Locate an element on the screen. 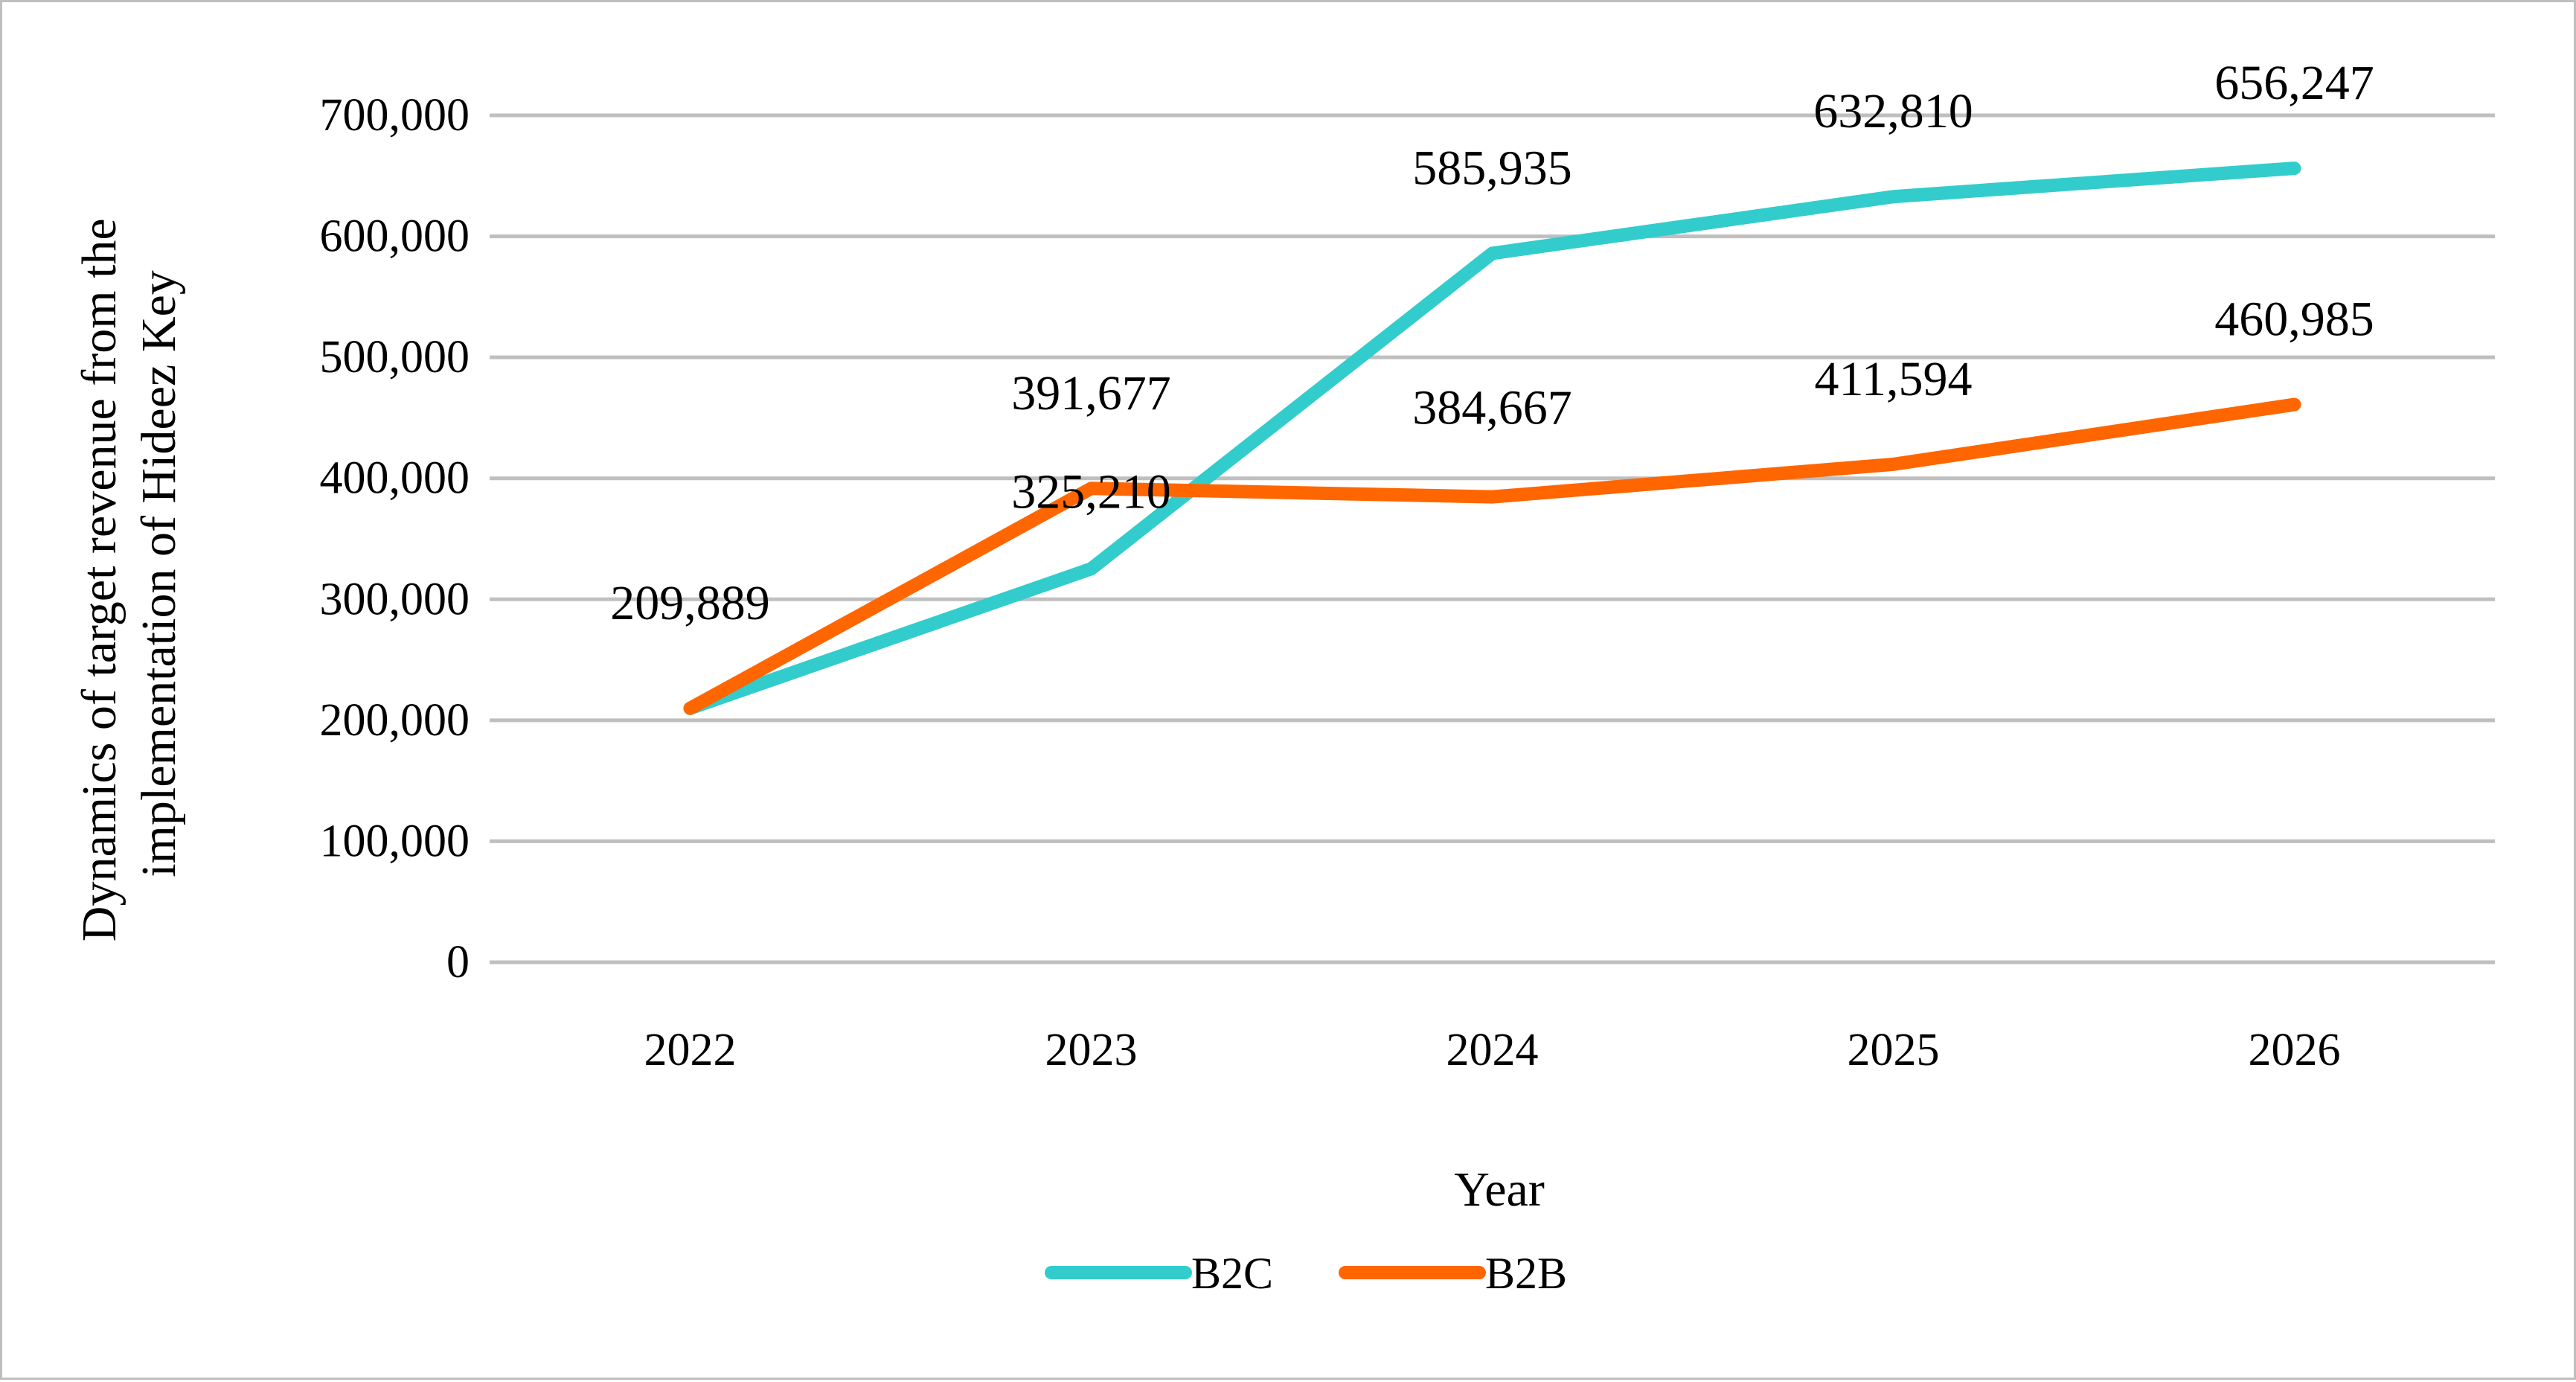 The height and width of the screenshot is (1382, 2576). y-tick-label: 600,000 is located at coordinates (395, 237).